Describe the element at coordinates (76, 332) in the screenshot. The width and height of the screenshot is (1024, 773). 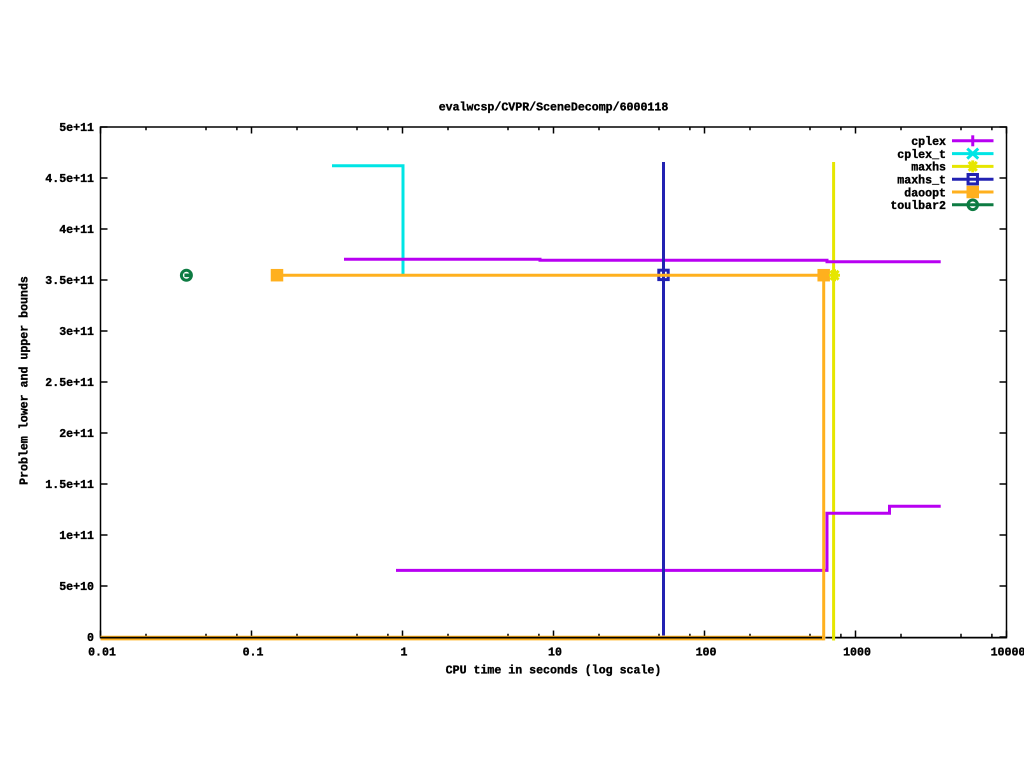
I see `svg-text: 3e+11` at that location.